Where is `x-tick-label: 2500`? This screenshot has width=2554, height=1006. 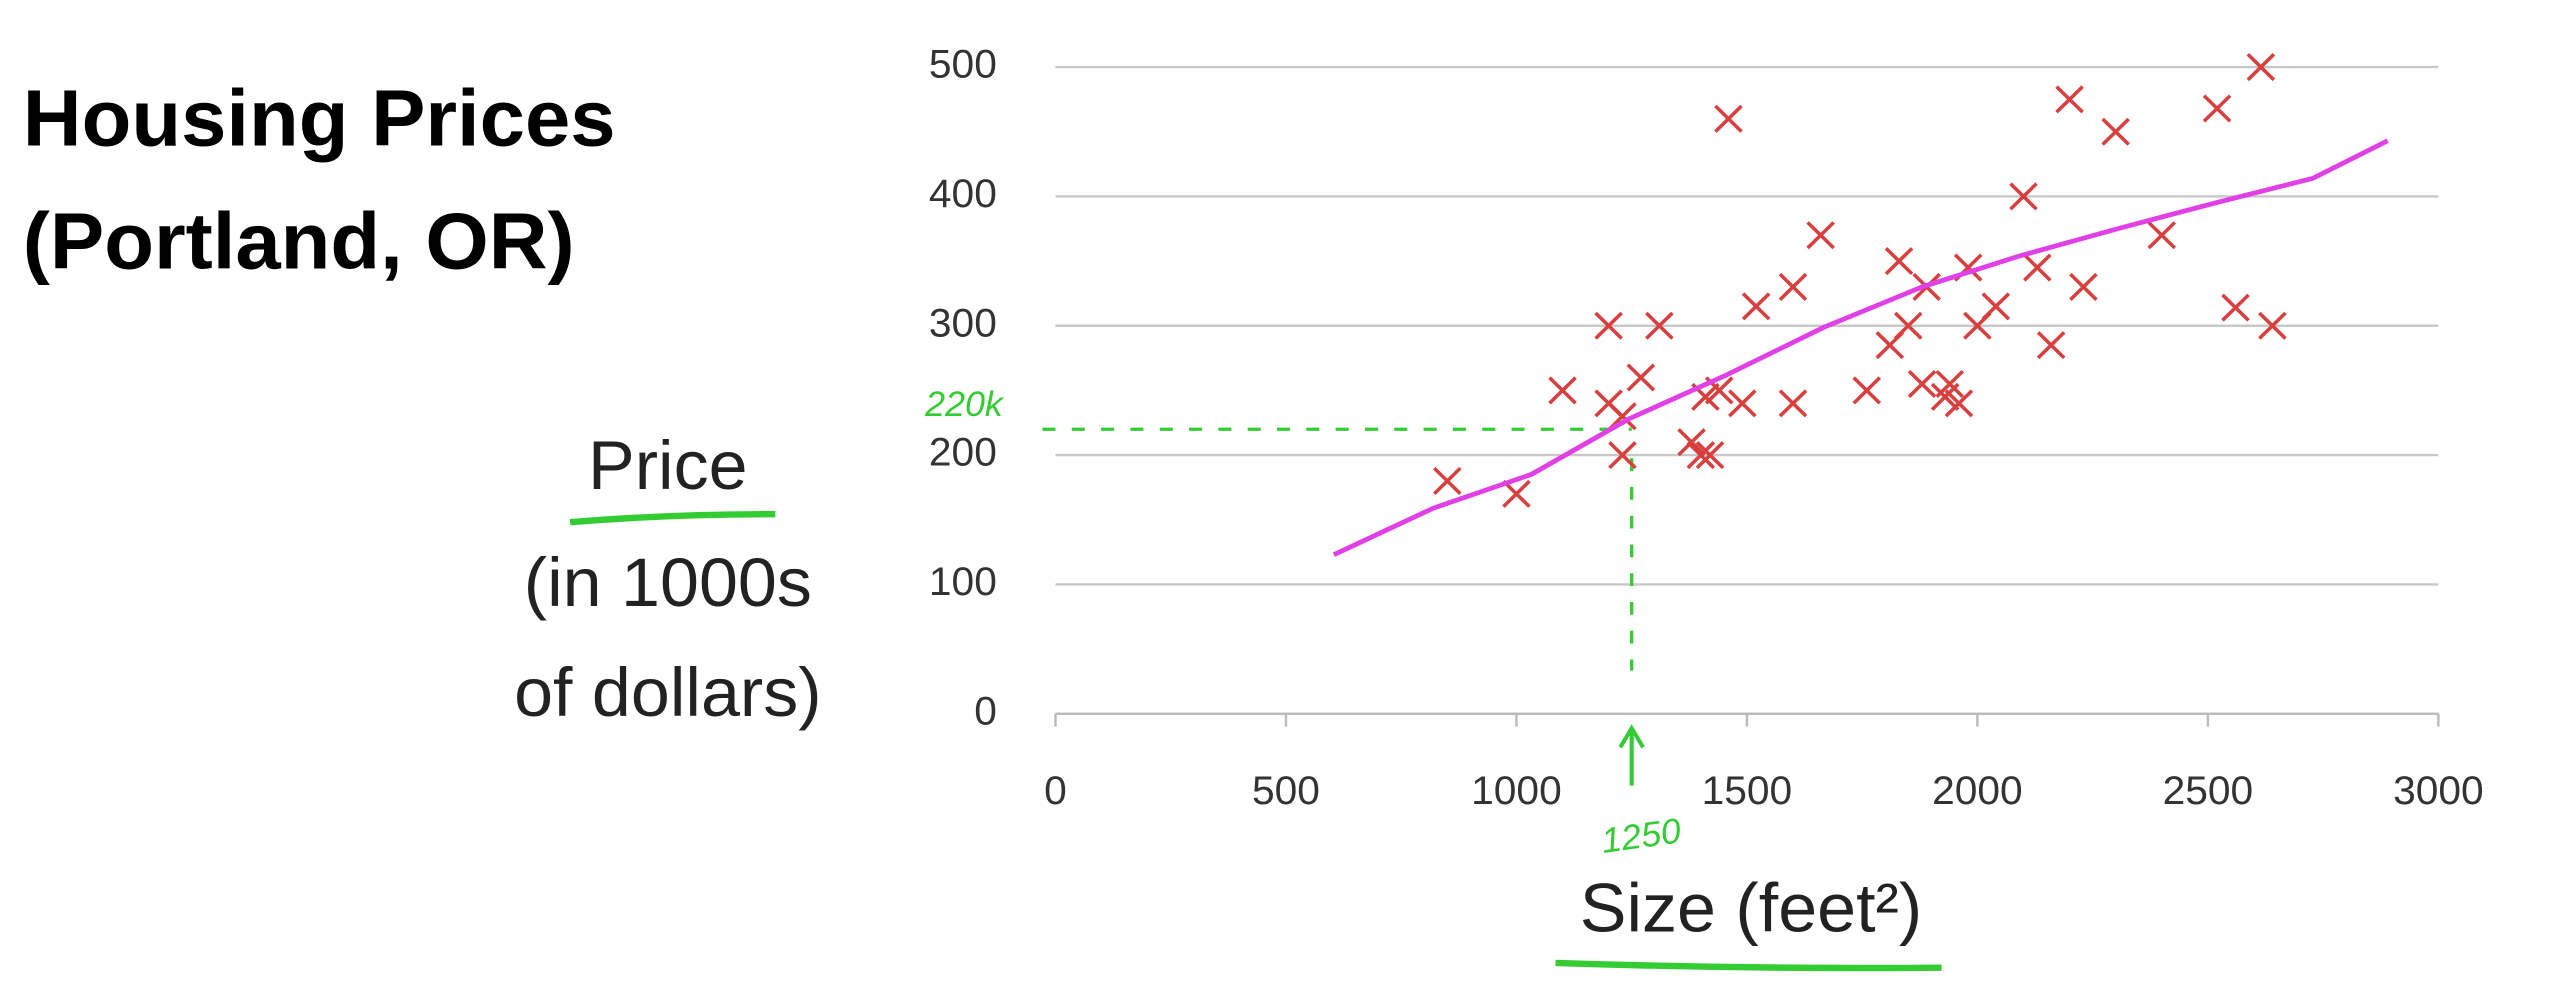 x-tick-label: 2500 is located at coordinates (2208, 791).